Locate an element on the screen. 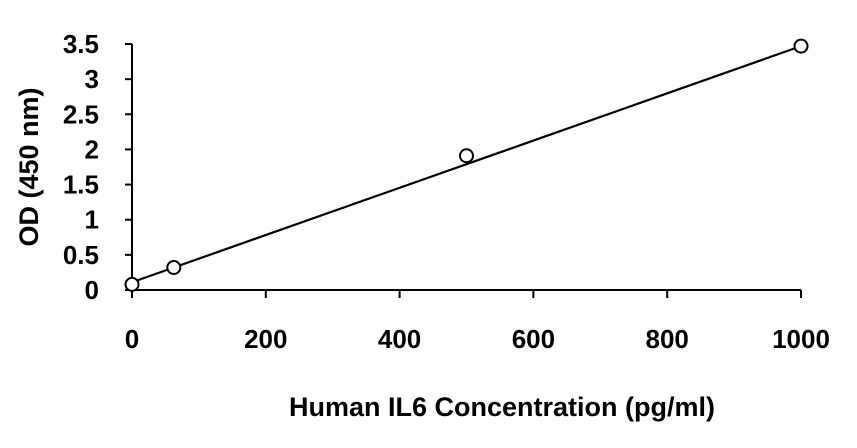 This screenshot has height=448, width=857. y-tick-label: 0.5 is located at coordinates (81, 255).